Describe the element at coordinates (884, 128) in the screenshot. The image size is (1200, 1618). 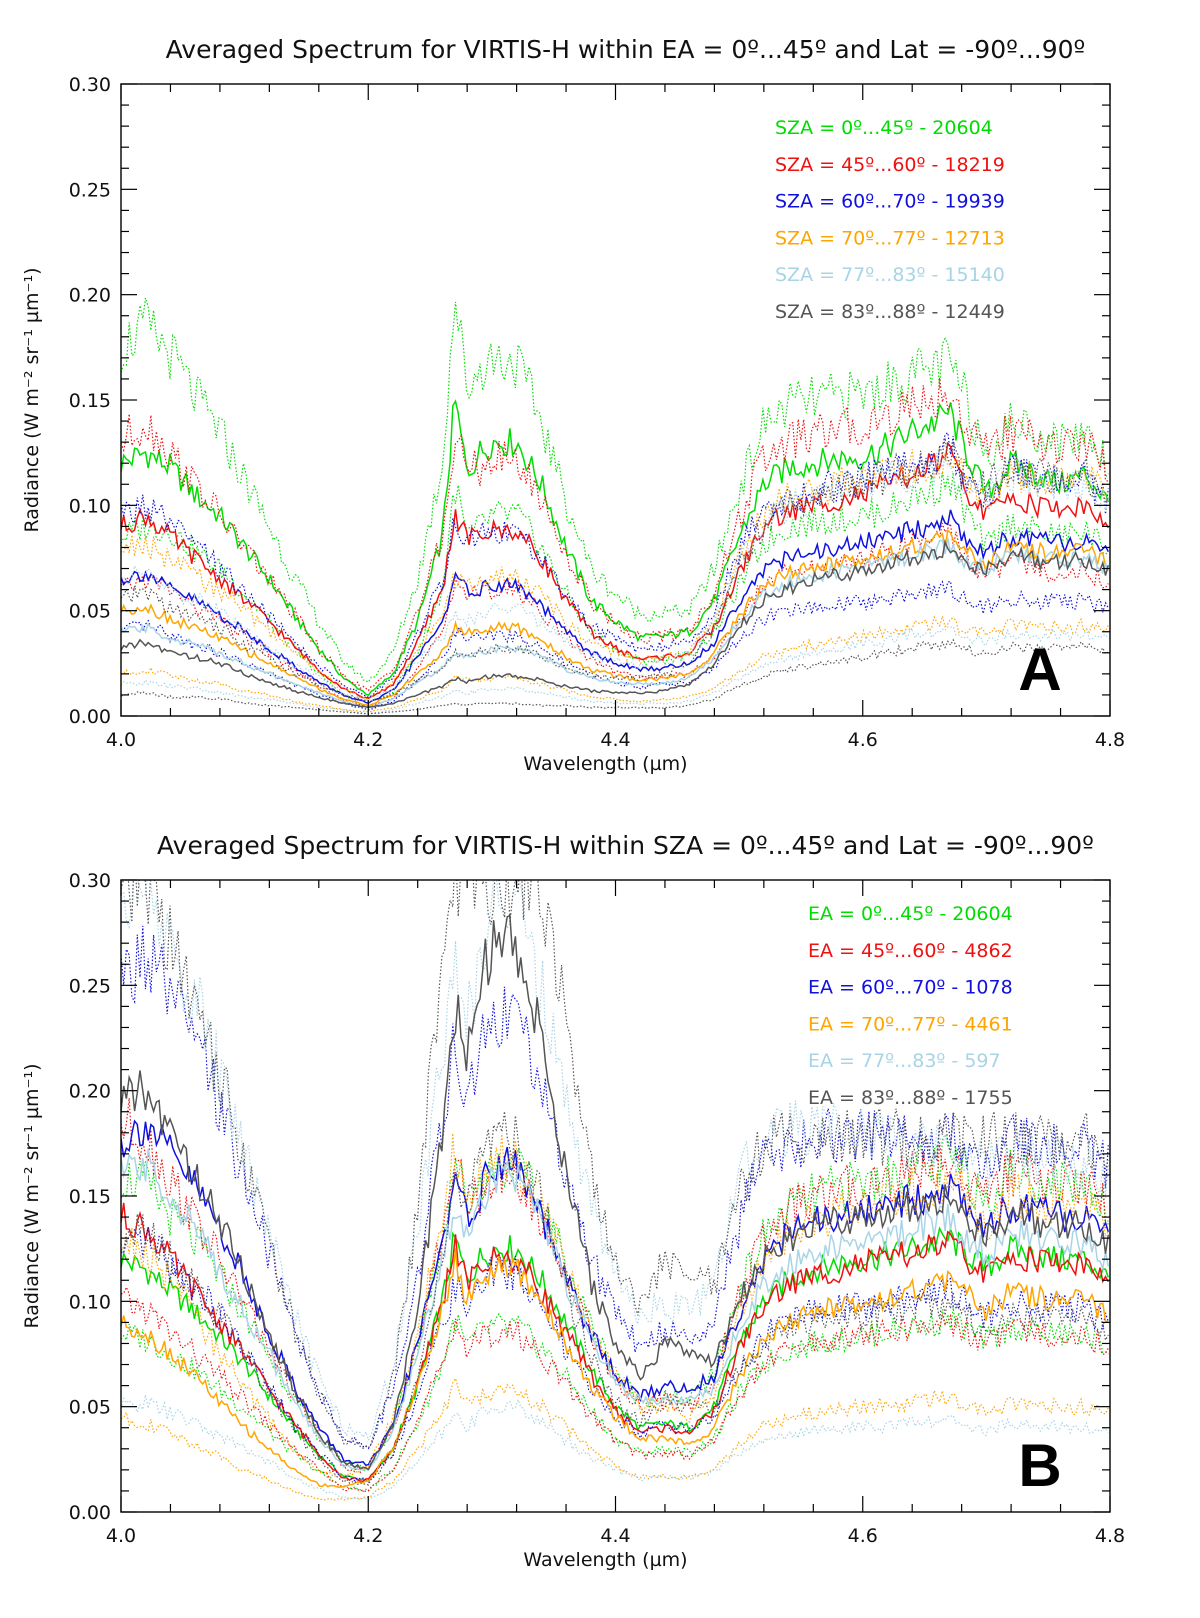
I see `legend-entry: SZA = 0º...45º - 20604` at that location.